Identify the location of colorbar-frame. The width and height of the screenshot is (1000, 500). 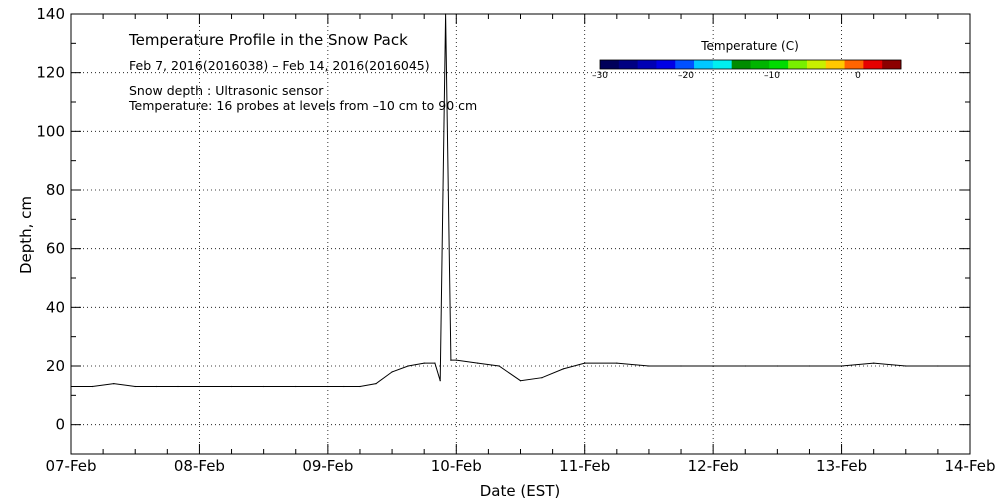
(750, 64).